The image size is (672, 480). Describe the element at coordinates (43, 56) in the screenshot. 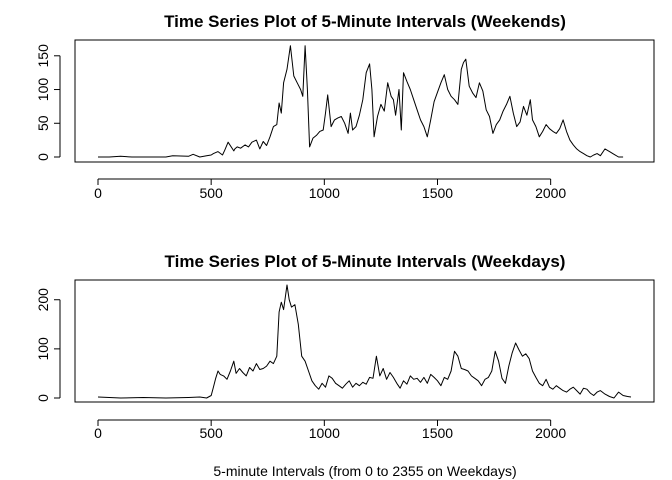

I see `y-tick-label: 150` at that location.